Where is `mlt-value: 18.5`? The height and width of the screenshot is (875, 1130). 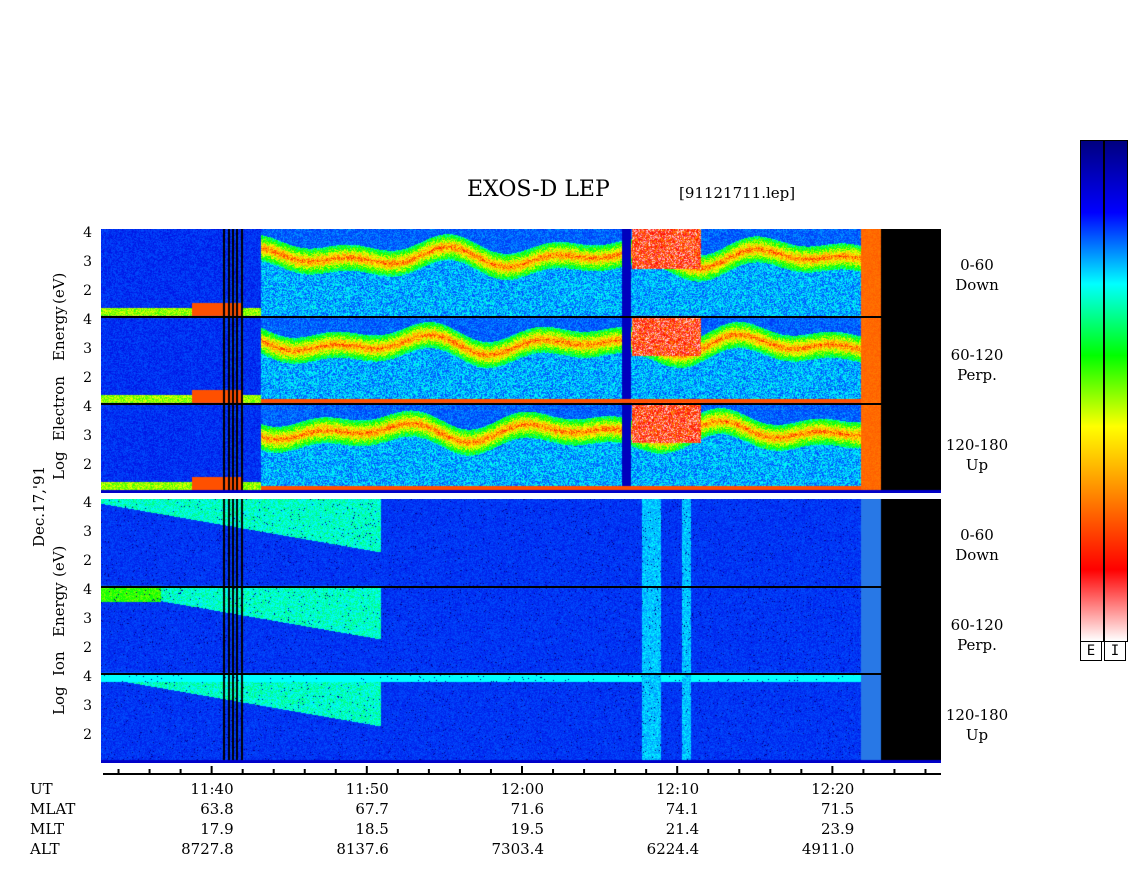
mlt-value: 18.5 is located at coordinates (372, 829).